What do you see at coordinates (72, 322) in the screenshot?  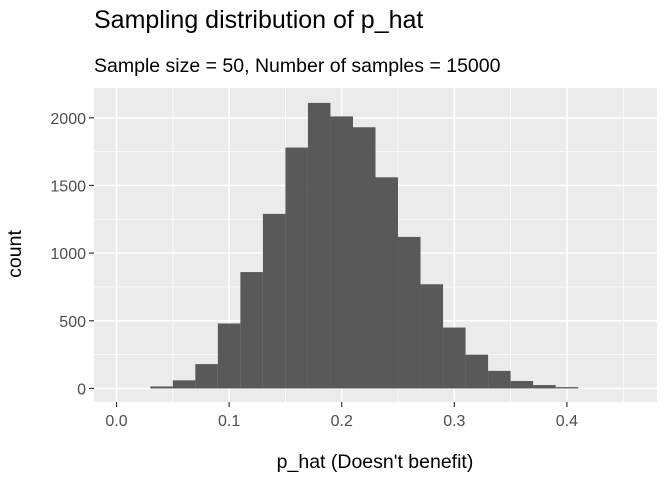 I see `y-tick-label: 500` at bounding box center [72, 322].